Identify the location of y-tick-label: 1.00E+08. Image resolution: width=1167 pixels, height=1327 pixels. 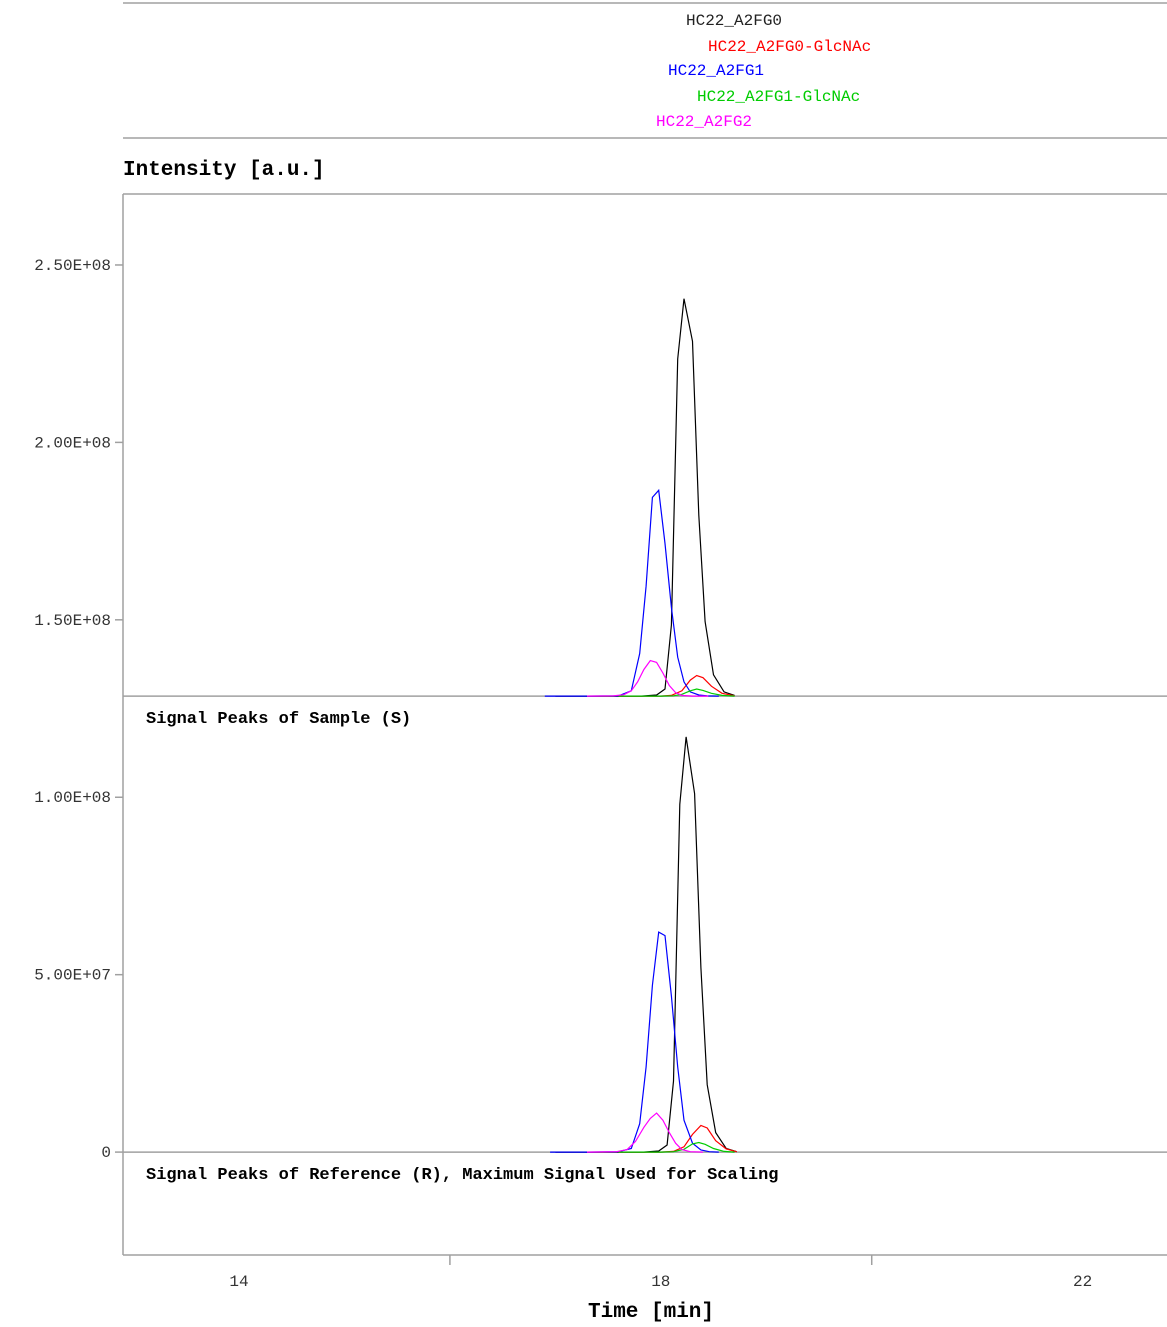
(72, 798).